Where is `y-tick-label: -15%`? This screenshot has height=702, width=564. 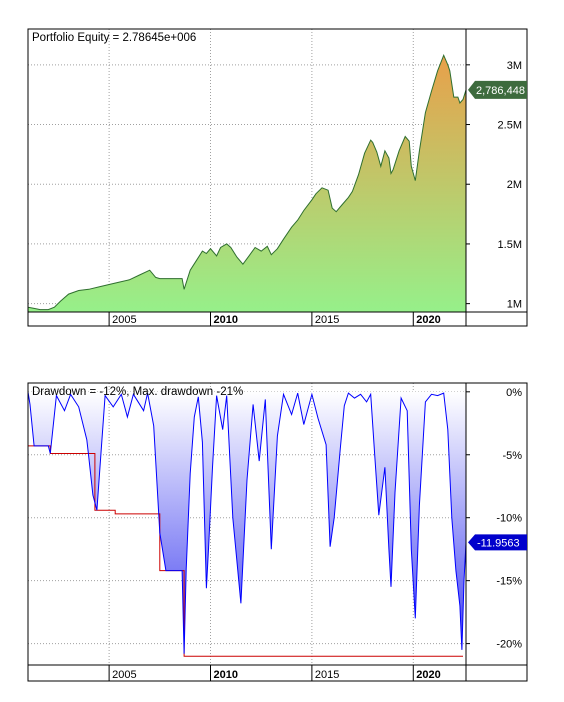
y-tick-label: -15% is located at coordinates (509, 582).